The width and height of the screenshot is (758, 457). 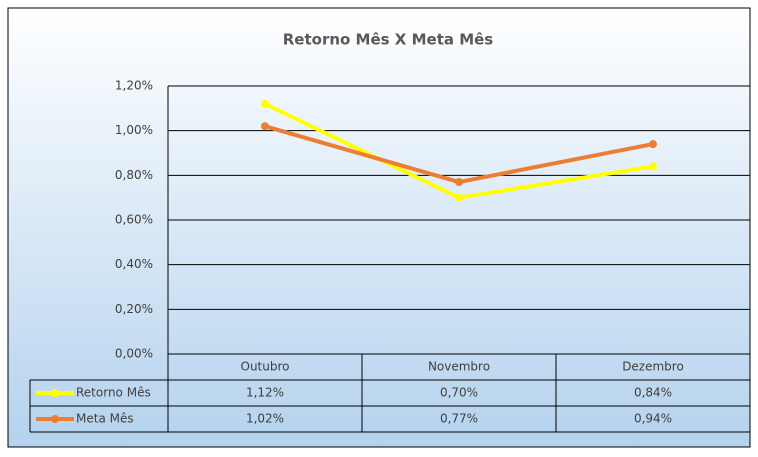 What do you see at coordinates (134, 264) in the screenshot?
I see `y-tick-label: 0,40%` at bounding box center [134, 264].